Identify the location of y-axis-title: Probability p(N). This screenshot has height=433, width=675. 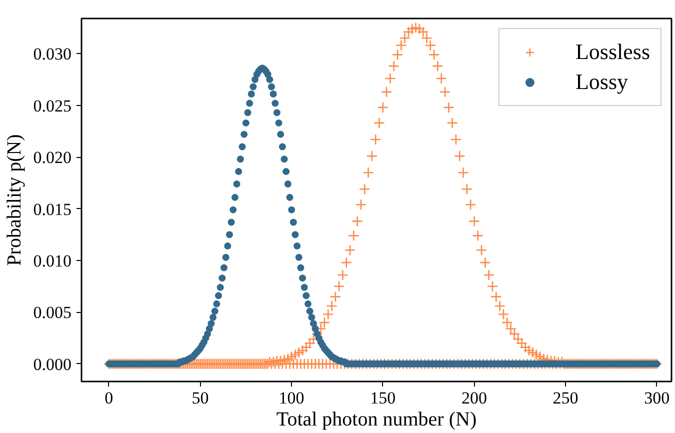
(14, 200).